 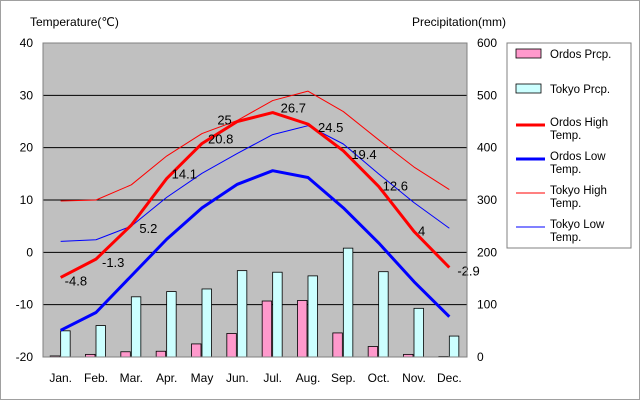 I want to click on x-tick-label: Jan., so click(x=60, y=378).